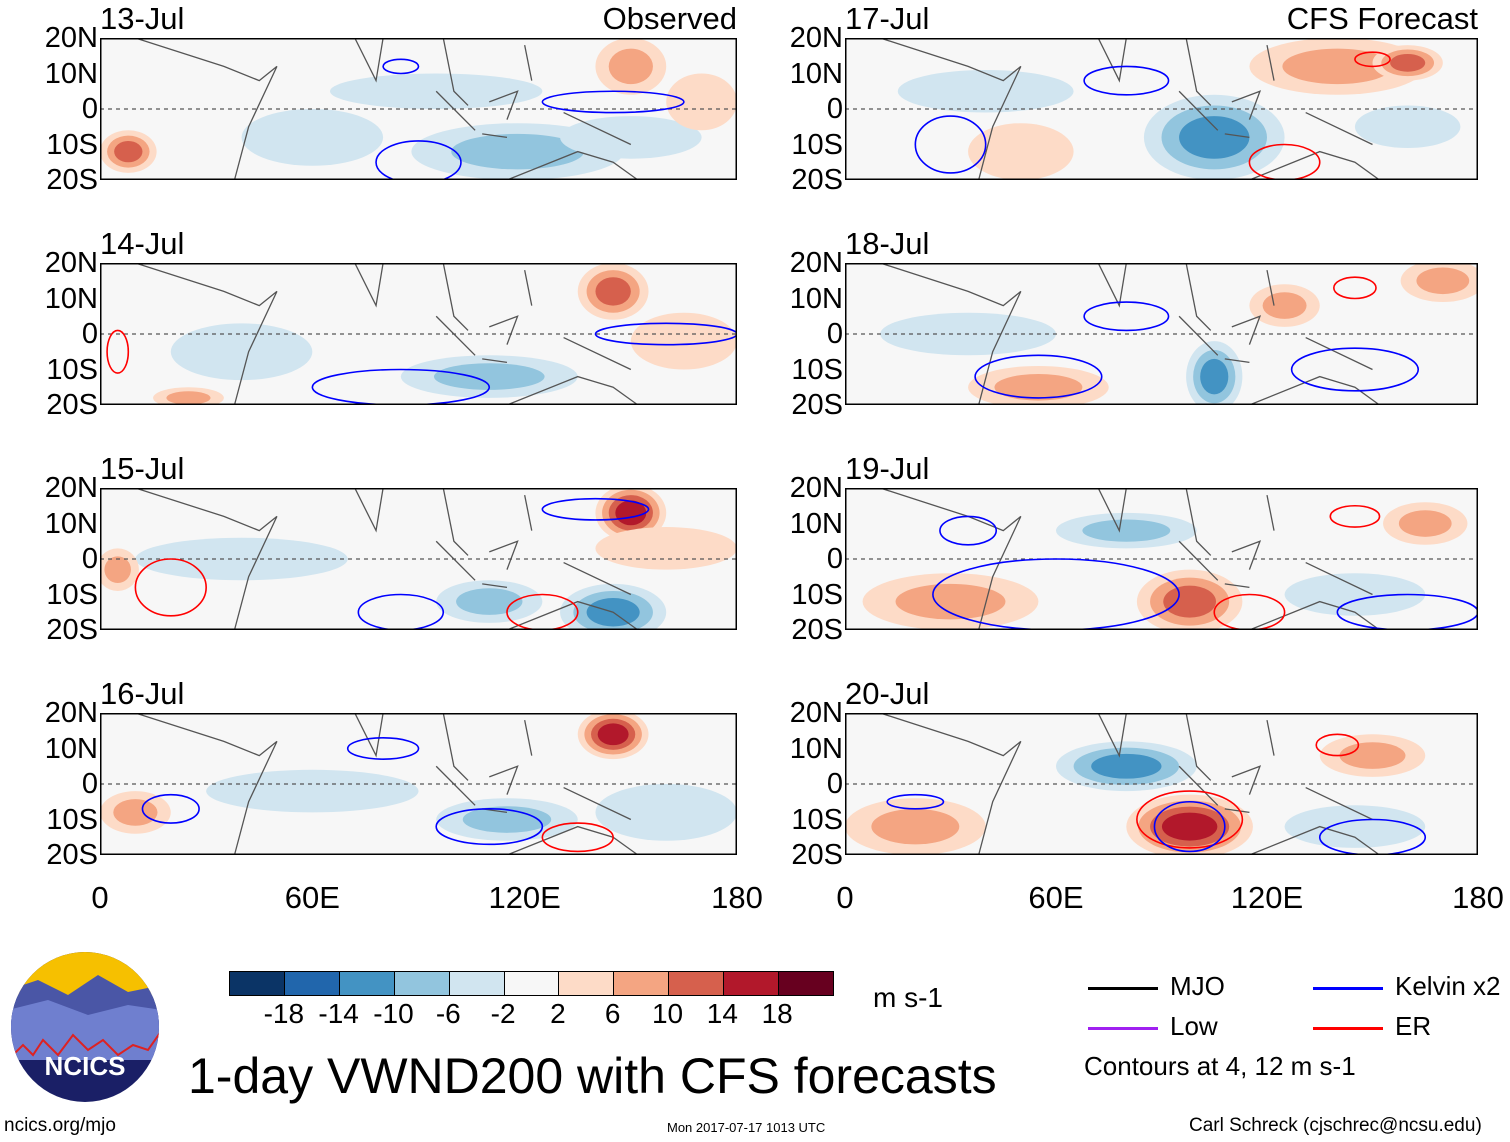  I want to click on lon-tick-label: 120E, so click(1267, 897).